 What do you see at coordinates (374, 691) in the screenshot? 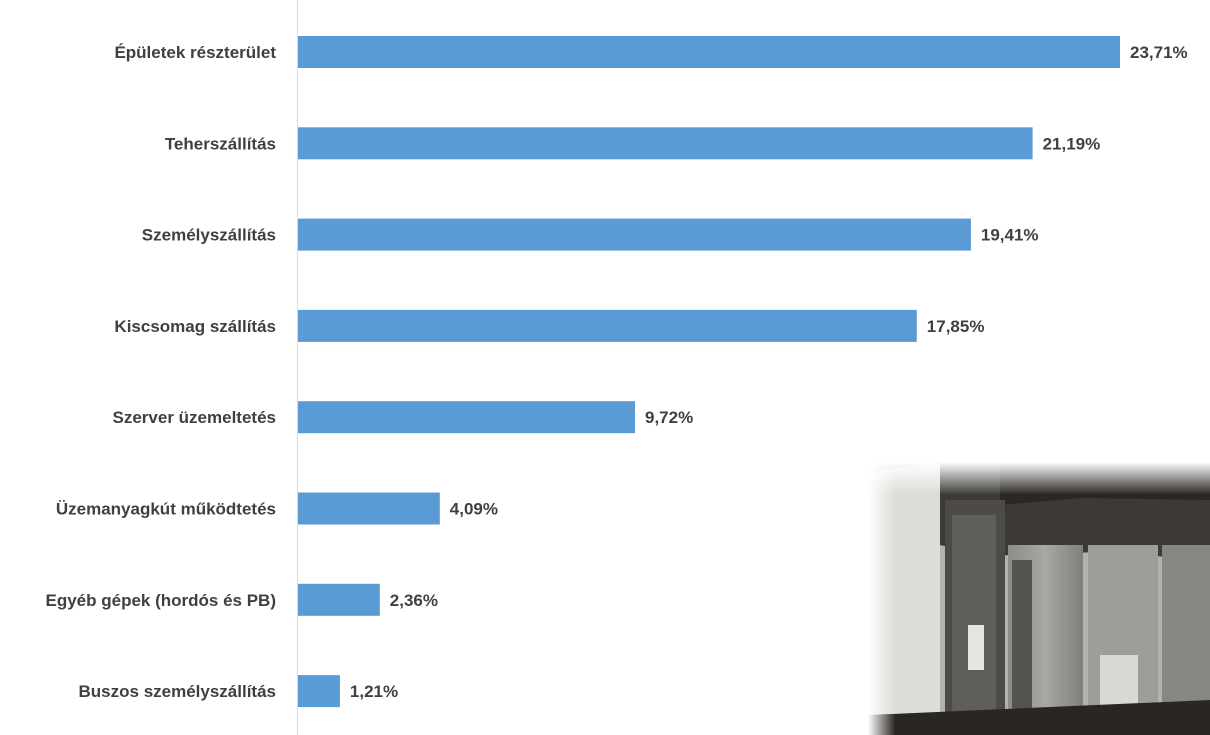
I see `value-label-7: 1,21%` at bounding box center [374, 691].